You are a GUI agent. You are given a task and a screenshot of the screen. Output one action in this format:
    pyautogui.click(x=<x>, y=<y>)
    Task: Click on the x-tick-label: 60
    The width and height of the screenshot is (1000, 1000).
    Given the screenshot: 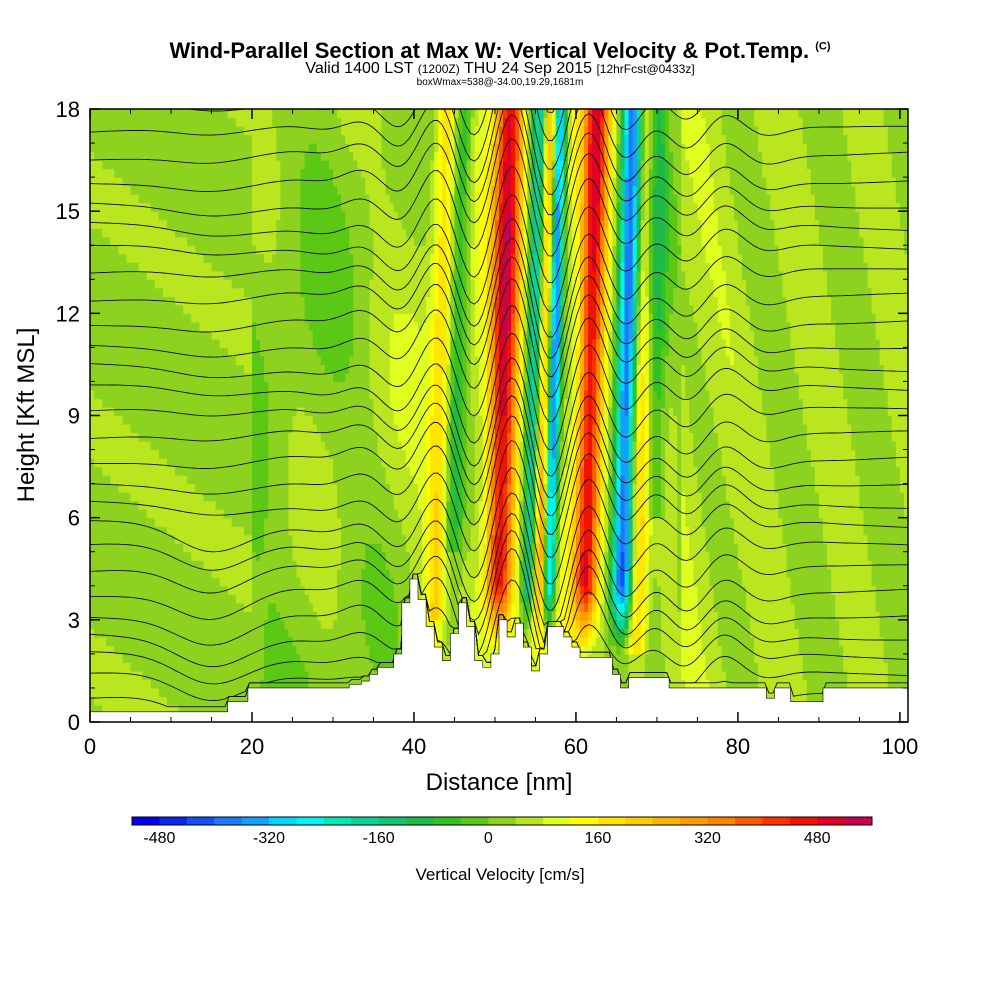 What is the action you would take?
    pyautogui.click(x=576, y=746)
    